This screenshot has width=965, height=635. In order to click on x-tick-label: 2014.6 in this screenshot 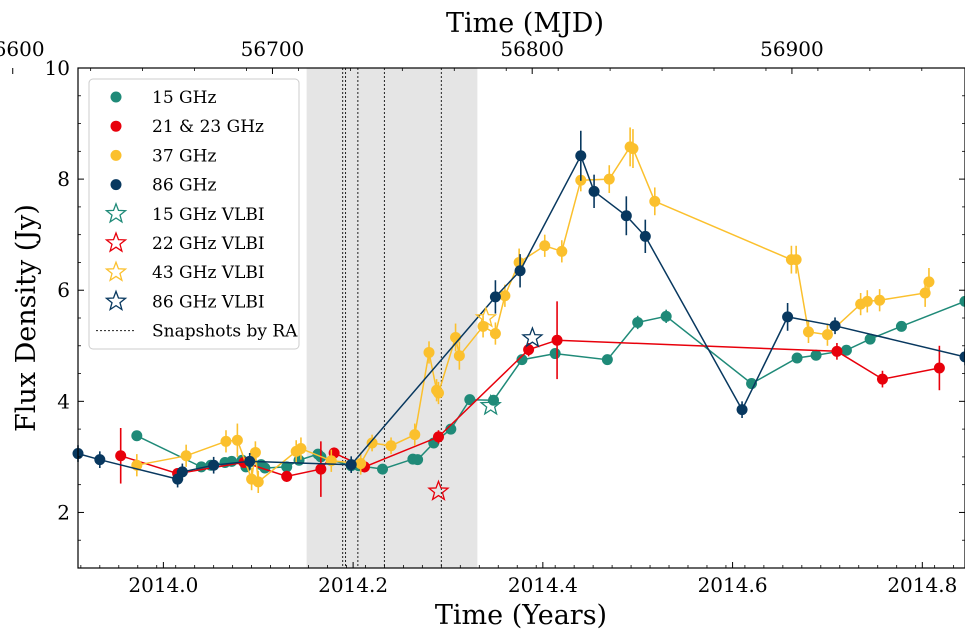, I will do `click(733, 585)`.